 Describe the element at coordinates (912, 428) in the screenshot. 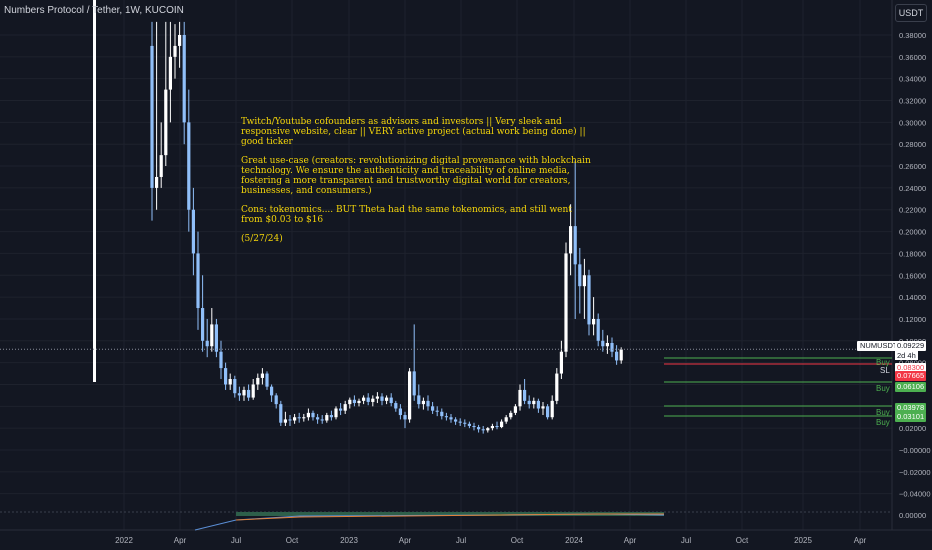

I see `price-tick-label: 0.02000` at that location.